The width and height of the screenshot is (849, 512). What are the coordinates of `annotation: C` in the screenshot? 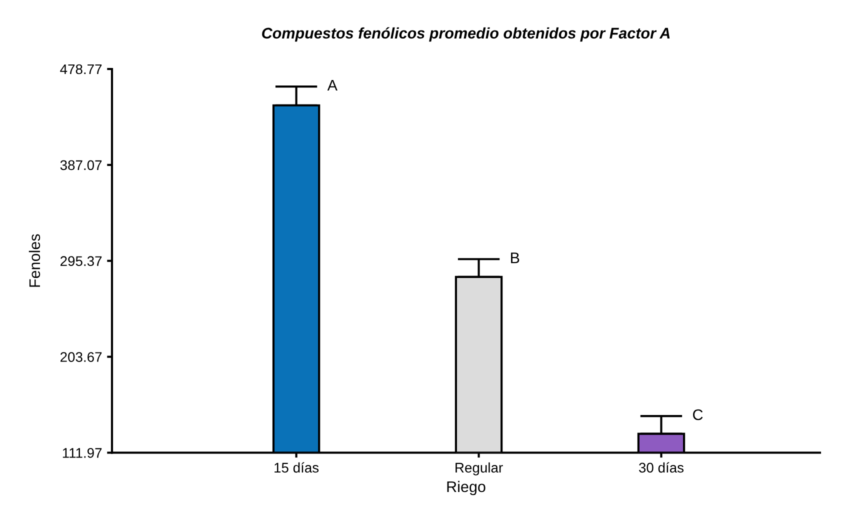 It's located at (698, 414).